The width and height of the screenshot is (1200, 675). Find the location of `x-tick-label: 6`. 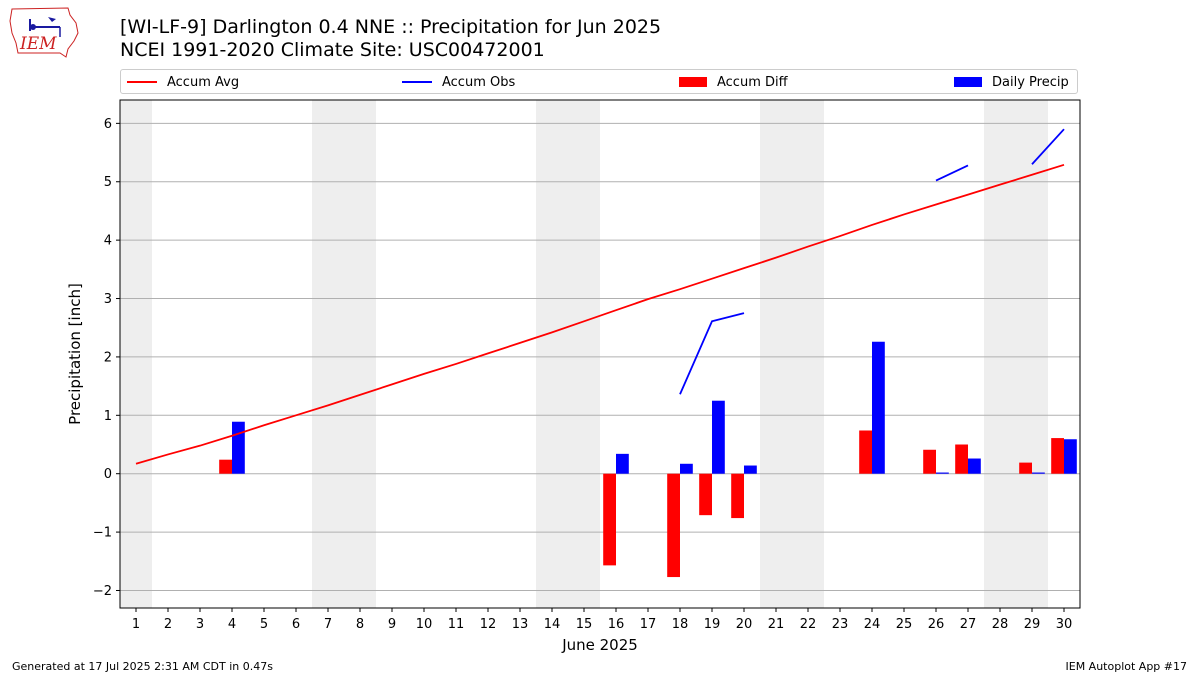

x-tick-label: 6 is located at coordinates (296, 624).